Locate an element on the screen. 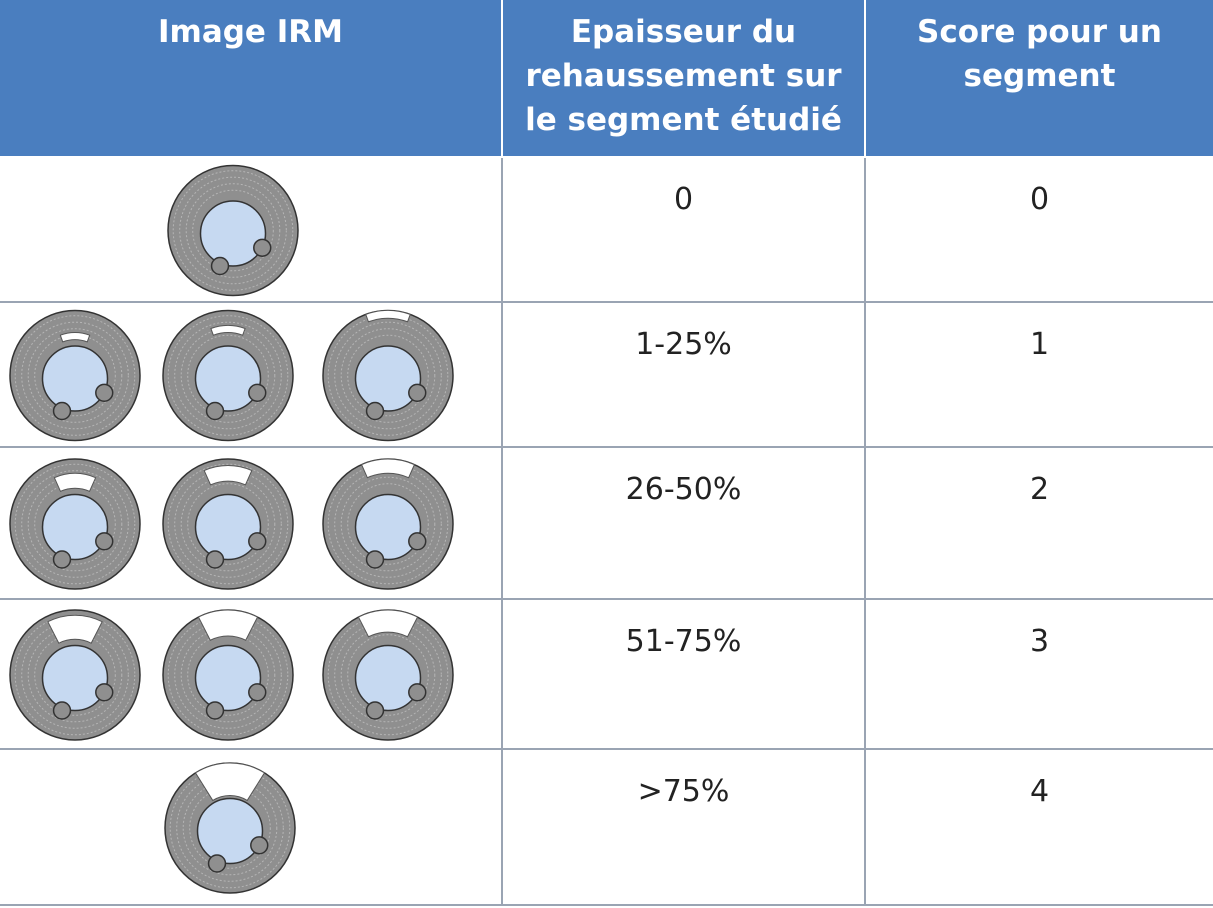  score-cell: 2 is located at coordinates (1039, 524).